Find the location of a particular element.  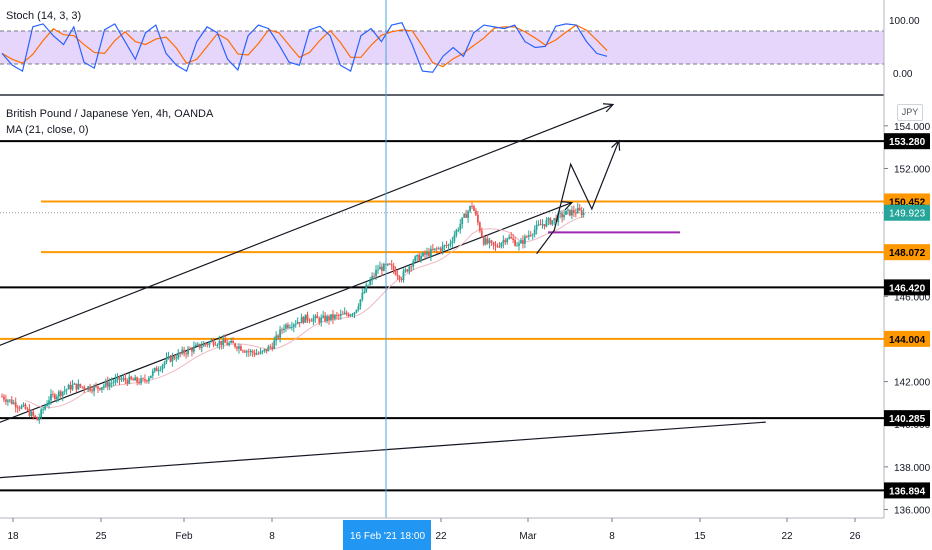

price-level-label: 140.285 is located at coordinates (907, 419).